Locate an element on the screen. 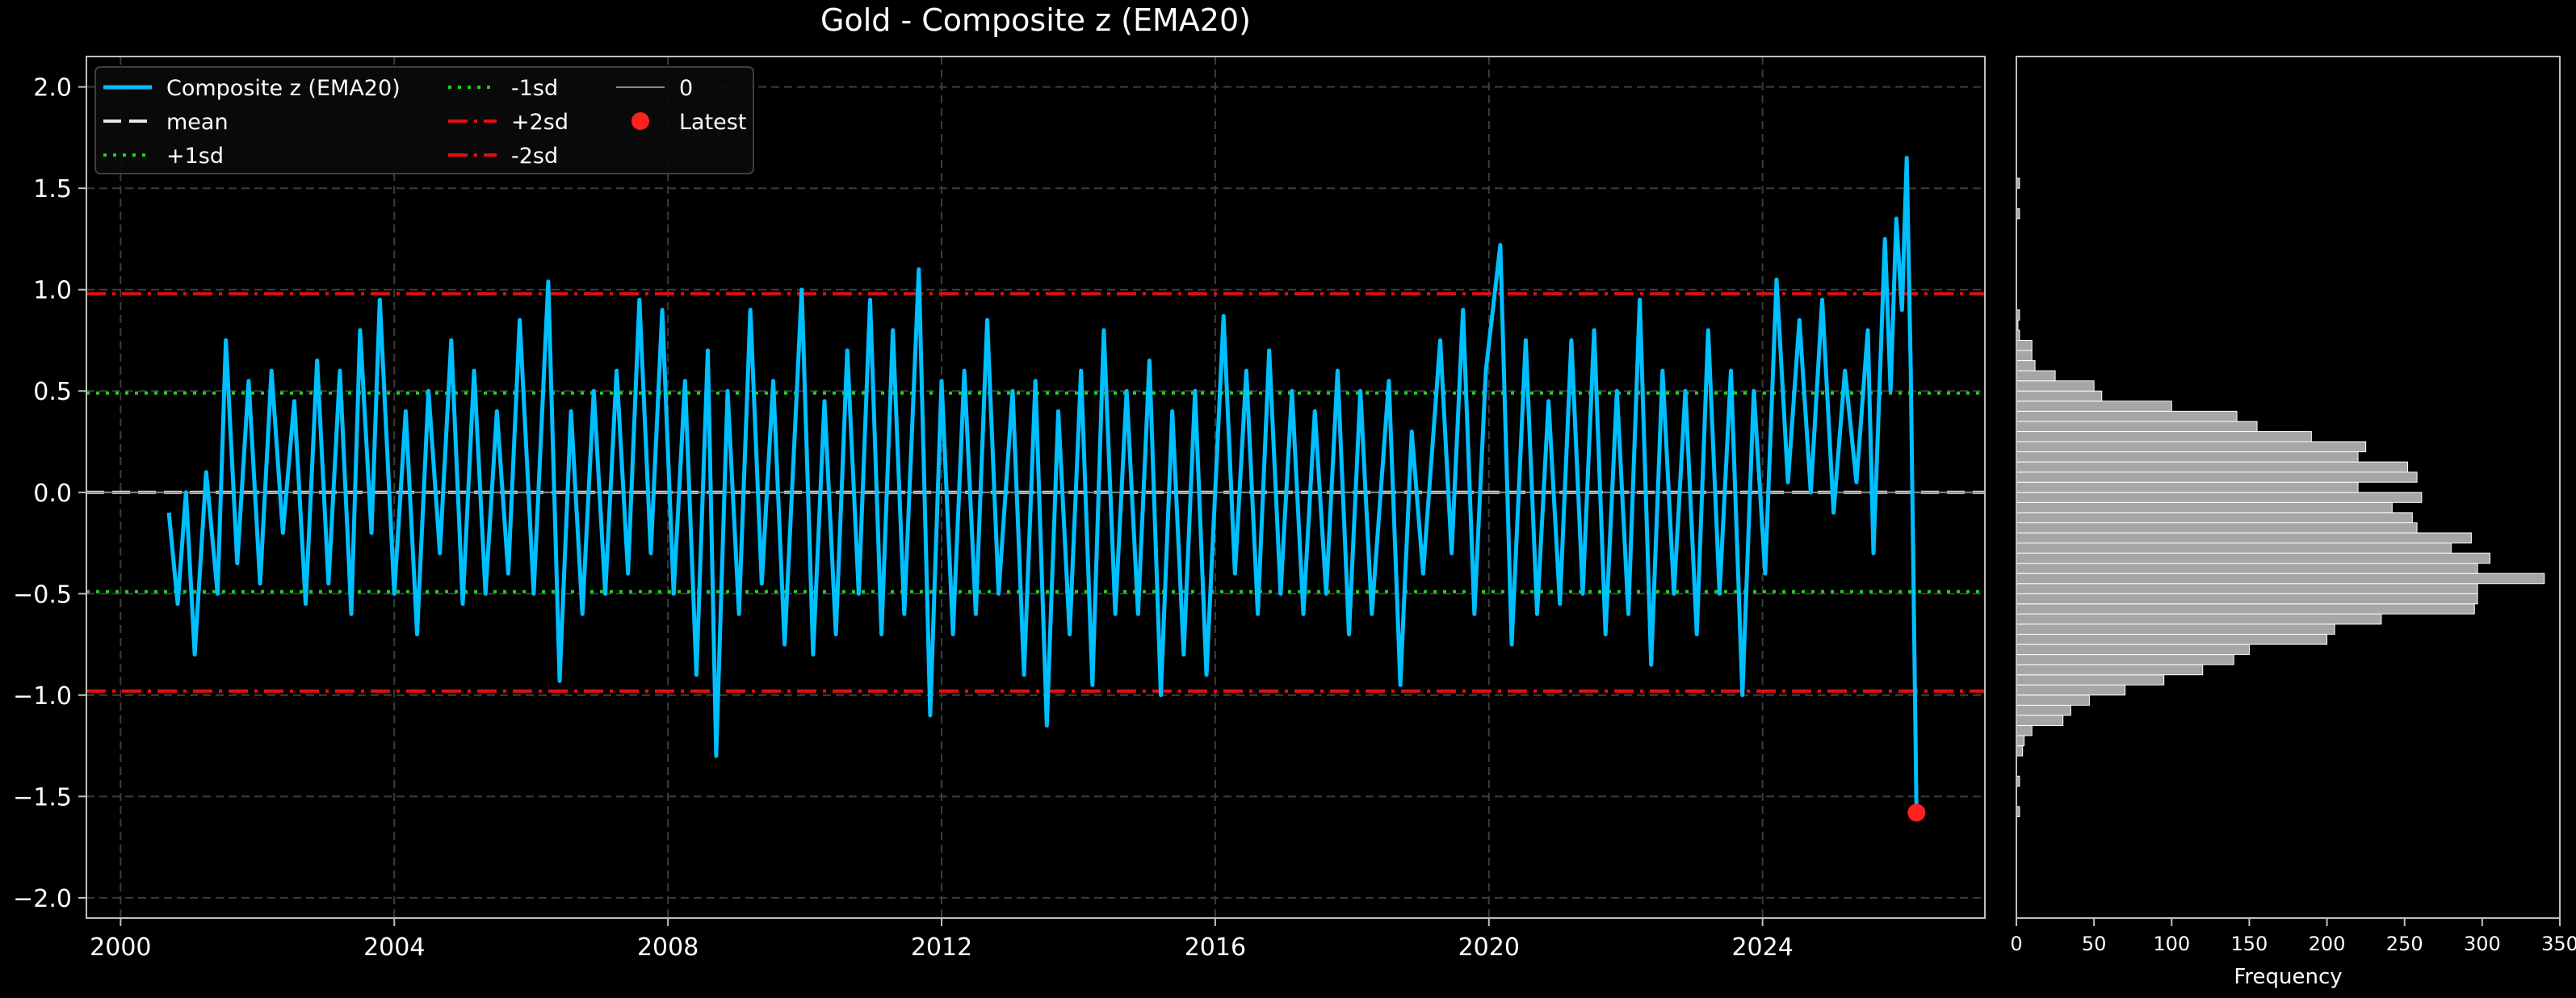  legend-label: -1sd is located at coordinates (534, 88).